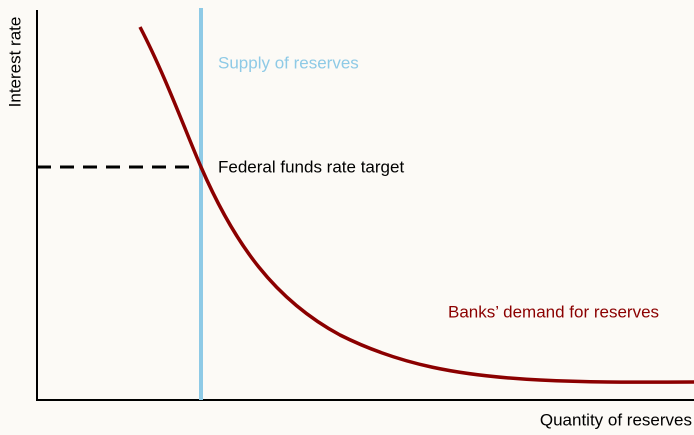  What do you see at coordinates (616, 419) in the screenshot?
I see `x-axis-label: Quantity of reserves` at bounding box center [616, 419].